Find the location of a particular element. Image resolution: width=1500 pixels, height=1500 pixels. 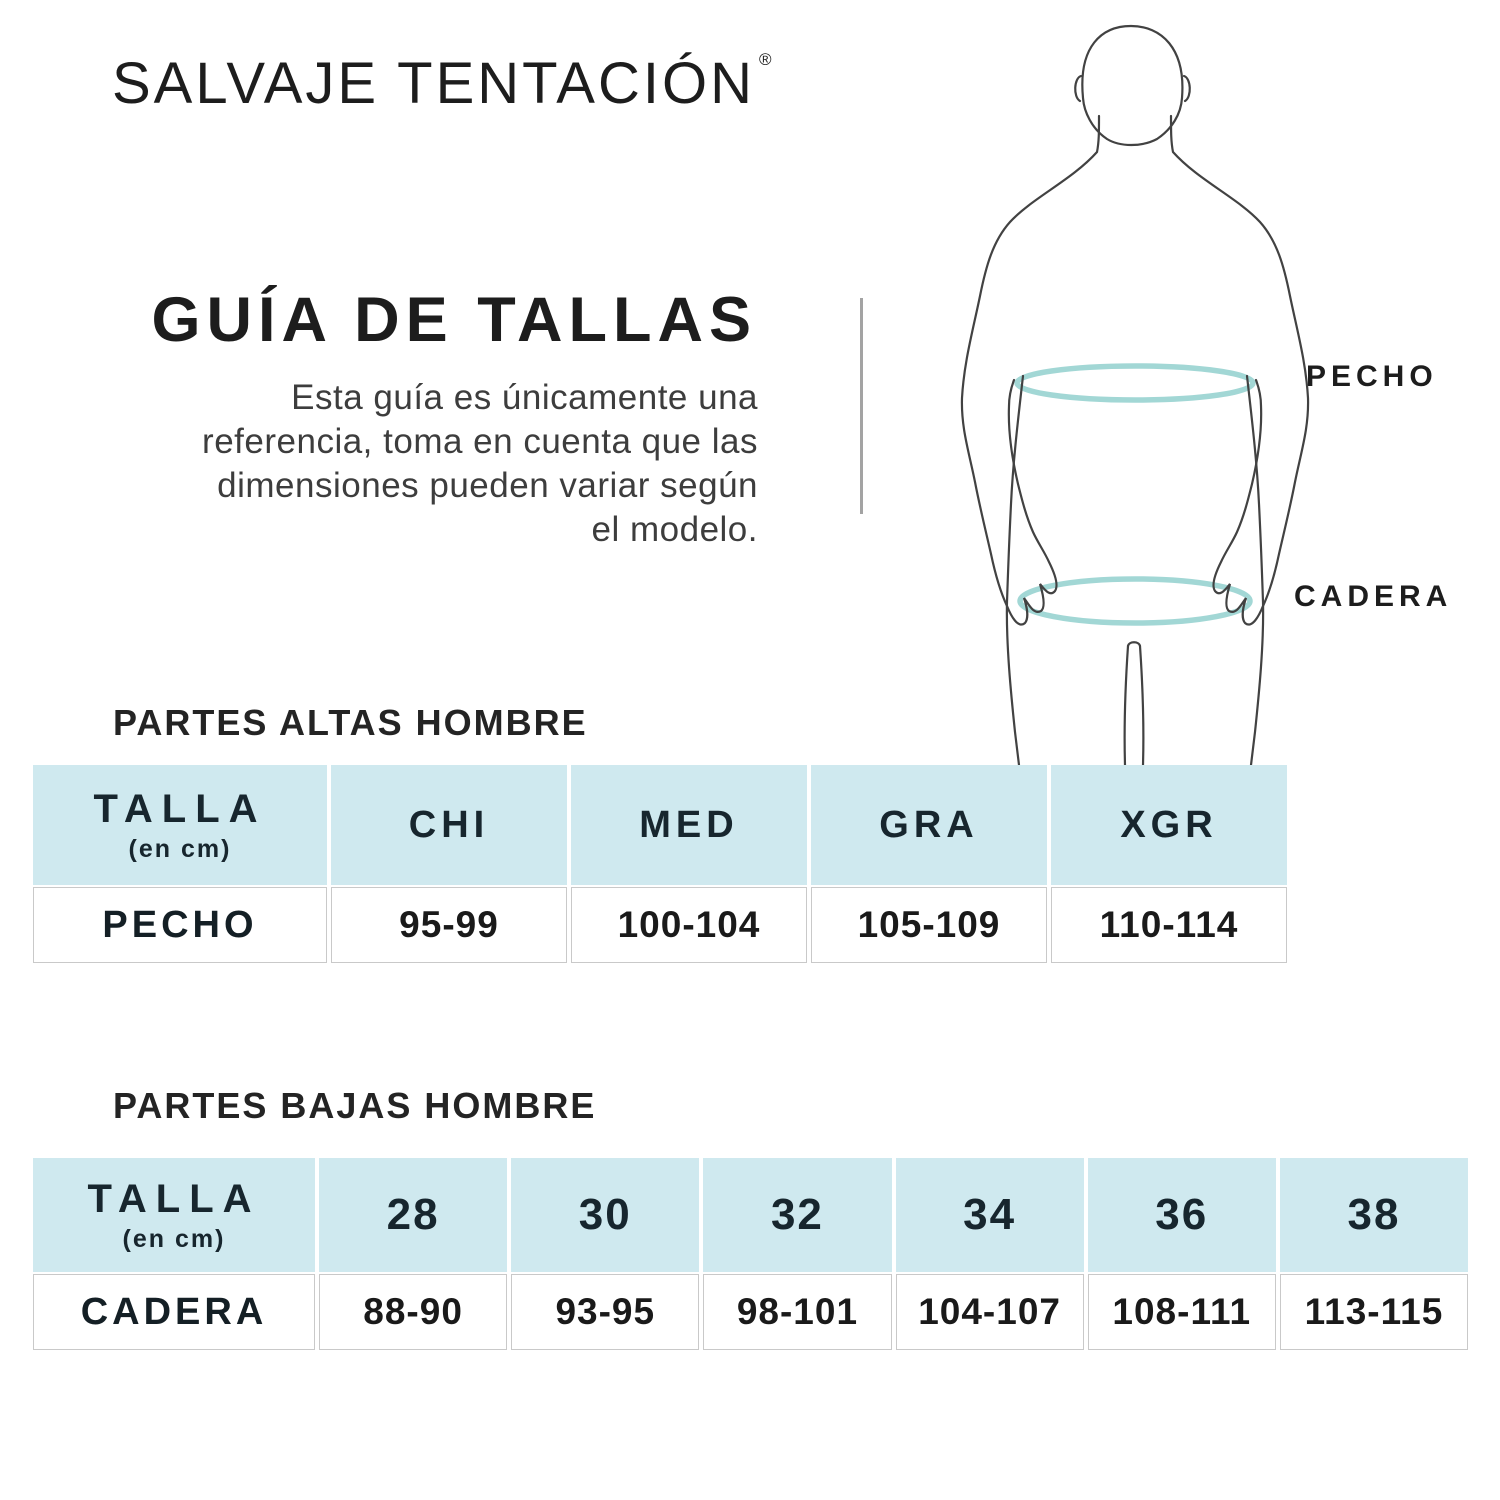

hip-measure-line is located at coordinates (1135, 601).